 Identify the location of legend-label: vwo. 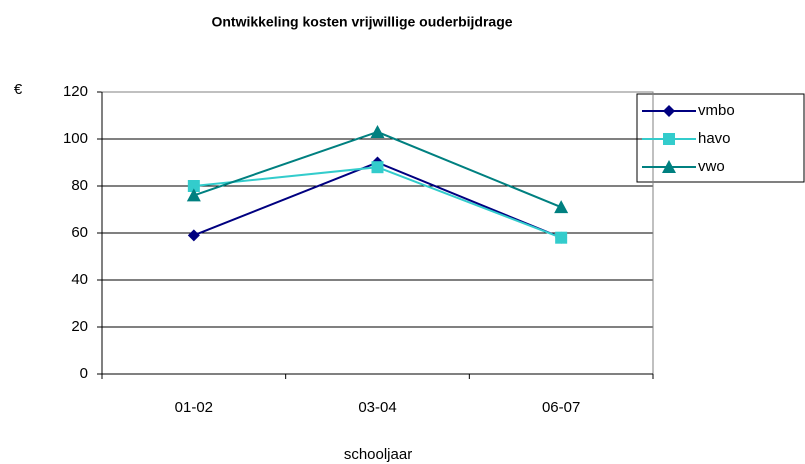
(711, 166).